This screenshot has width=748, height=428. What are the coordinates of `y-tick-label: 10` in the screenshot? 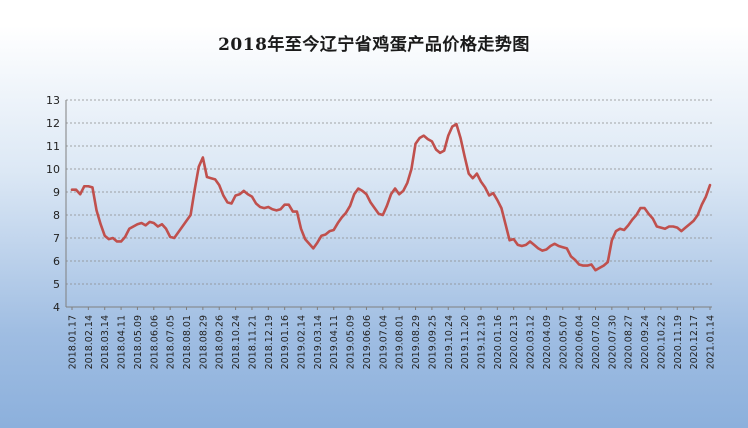 It's located at (53, 169).